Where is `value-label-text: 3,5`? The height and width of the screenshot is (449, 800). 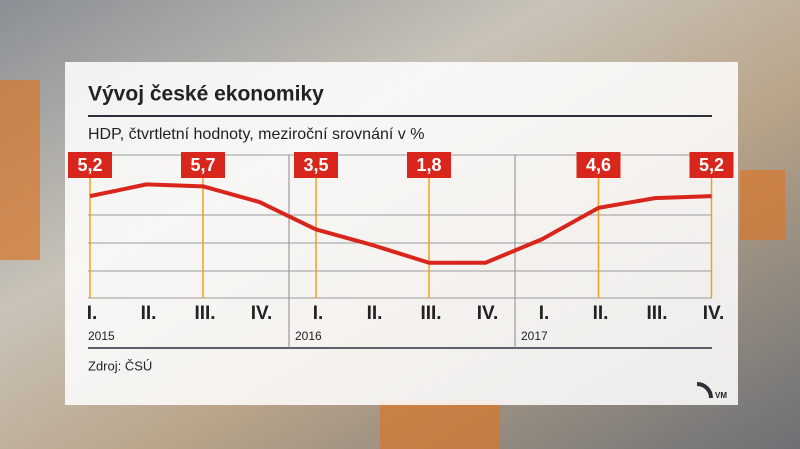 value-label-text: 3,5 is located at coordinates (315, 165).